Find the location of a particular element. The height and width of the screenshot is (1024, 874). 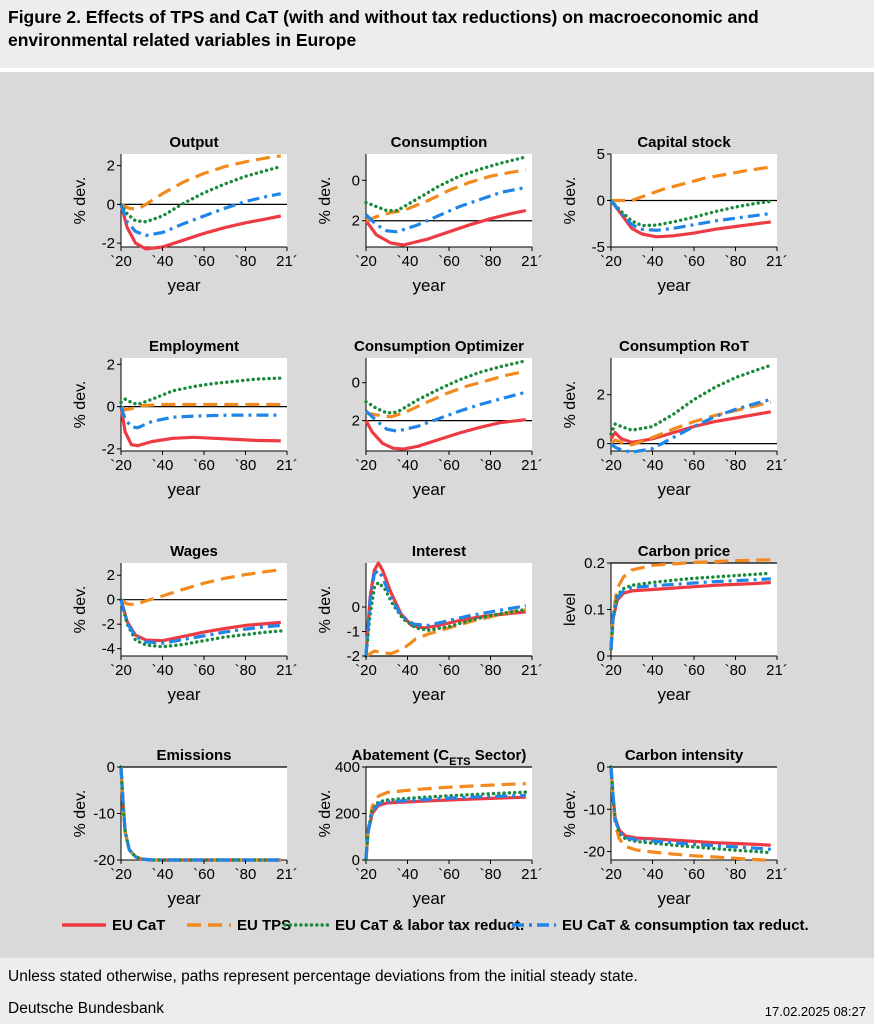

subplot-title: Output is located at coordinates (193, 142).